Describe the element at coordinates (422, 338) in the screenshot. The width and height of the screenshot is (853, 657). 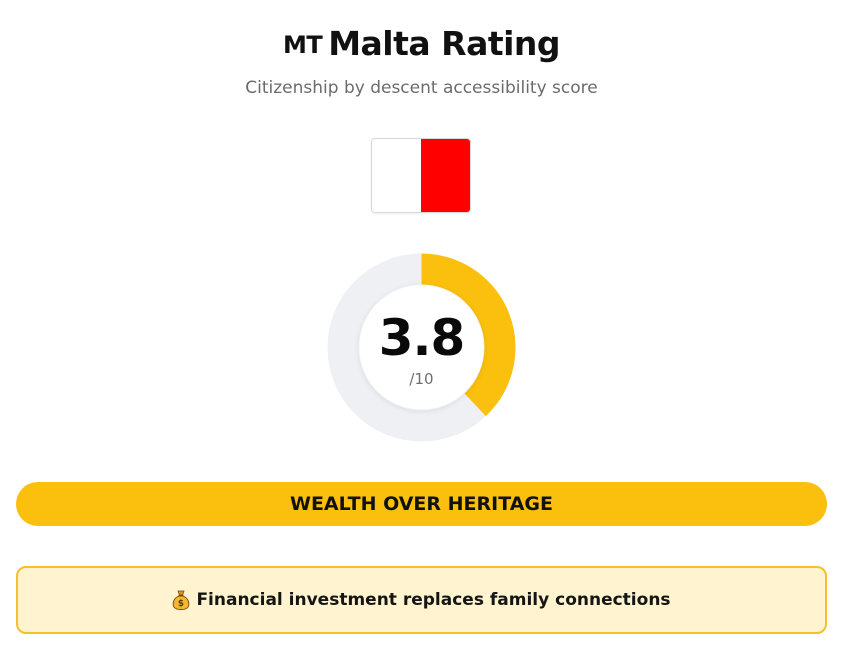
I see `score-value: 3.8` at that location.